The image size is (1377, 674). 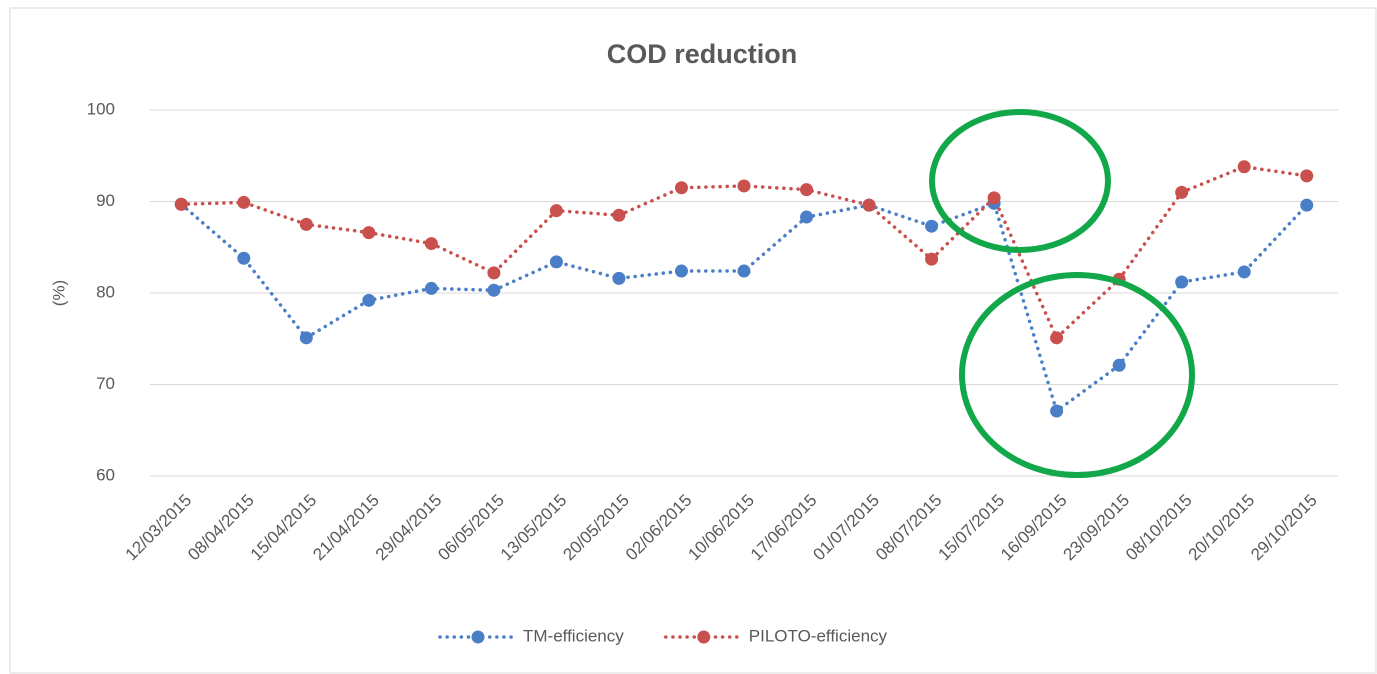 What do you see at coordinates (573, 635) in the screenshot?
I see `legend-label: TM-efficiency` at bounding box center [573, 635].